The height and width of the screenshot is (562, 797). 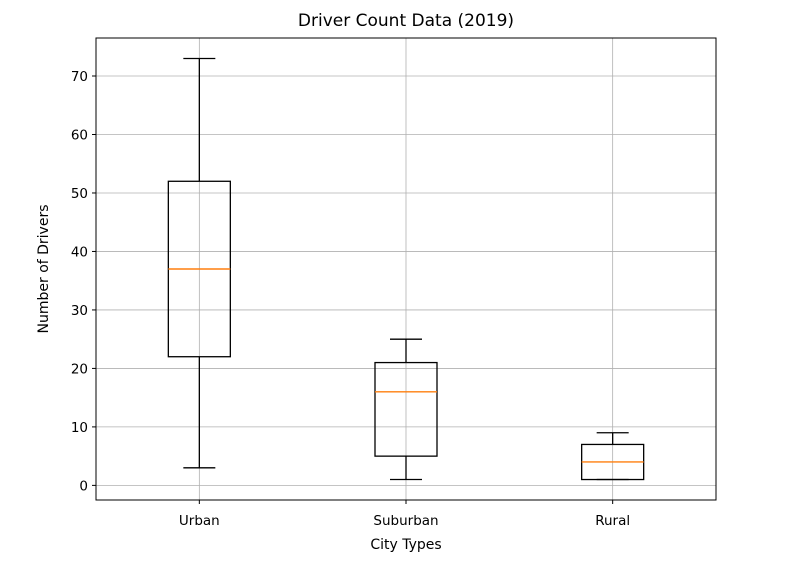 What do you see at coordinates (79, 194) in the screenshot?
I see `y-tick-label: 50` at bounding box center [79, 194].